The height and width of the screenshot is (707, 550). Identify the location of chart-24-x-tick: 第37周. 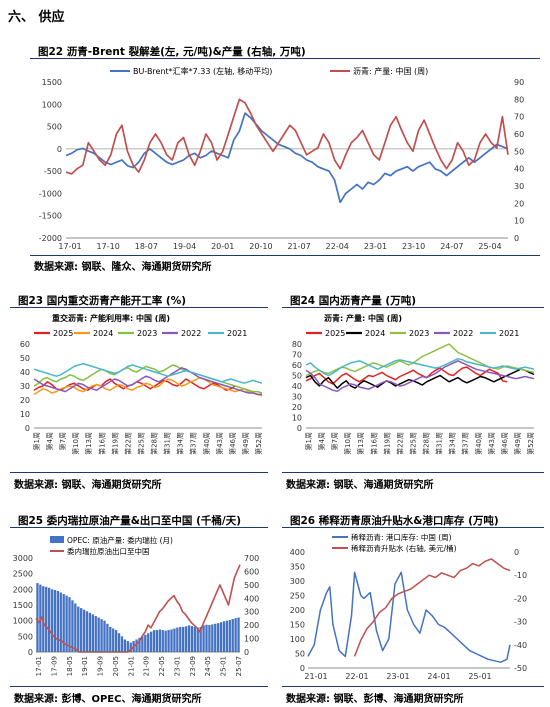
(465, 443).